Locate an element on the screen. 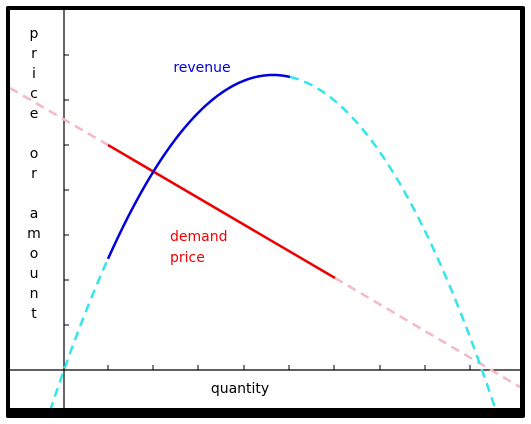 This screenshot has width=531, height=424. x-axis-ticks is located at coordinates (289, 367).